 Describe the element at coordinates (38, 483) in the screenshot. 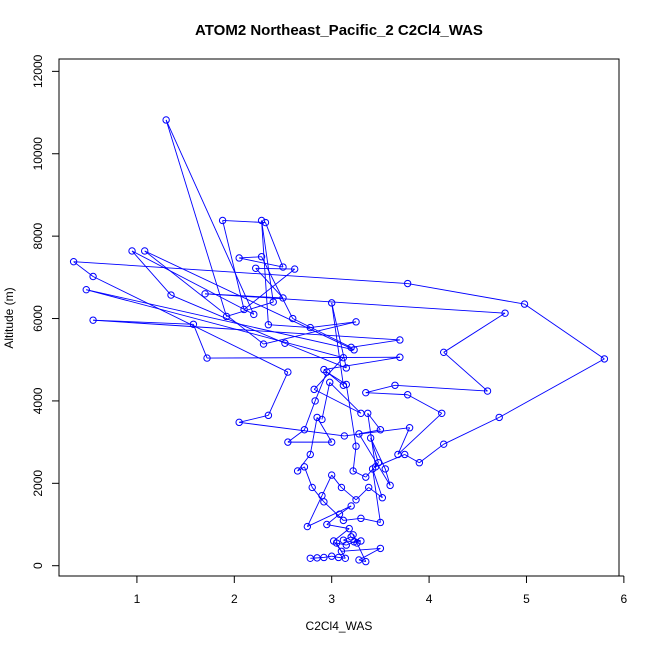

I see `y-tick-label: 2000` at that location.